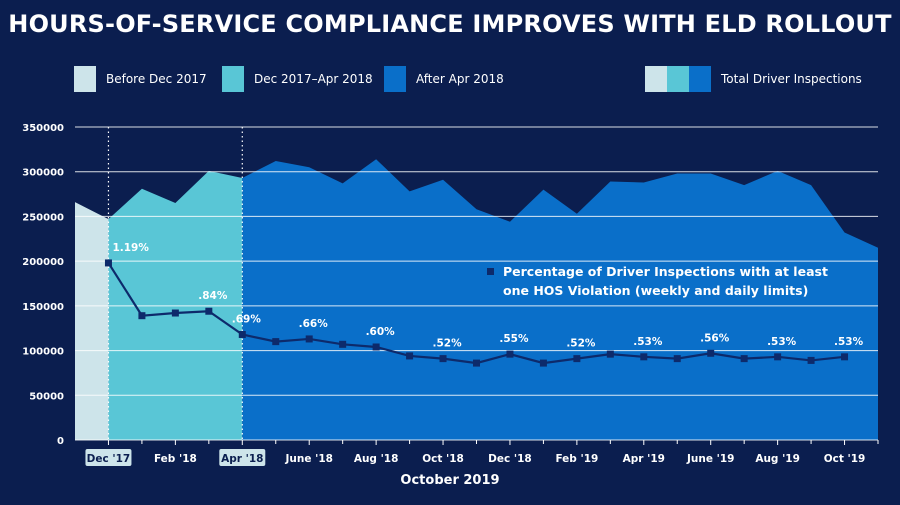 The image size is (900, 505). What do you see at coordinates (490, 271) in the screenshot?
I see `annotation-marker` at bounding box center [490, 271].